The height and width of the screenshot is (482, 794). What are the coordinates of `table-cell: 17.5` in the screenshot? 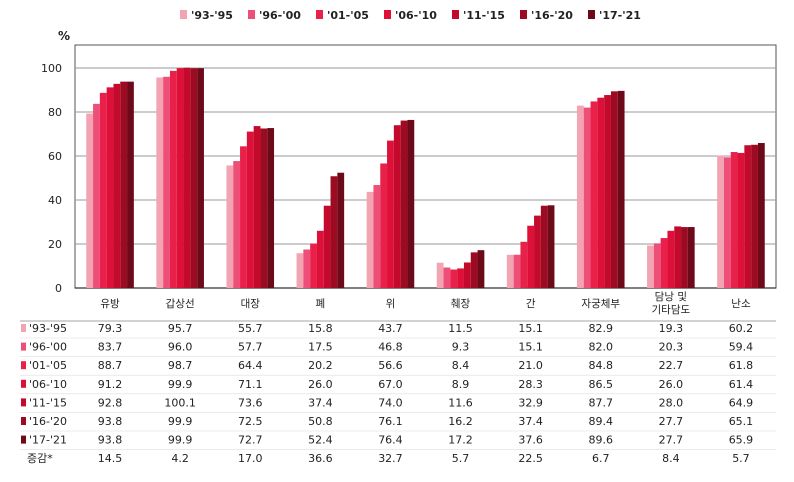 It's located at (320, 347).